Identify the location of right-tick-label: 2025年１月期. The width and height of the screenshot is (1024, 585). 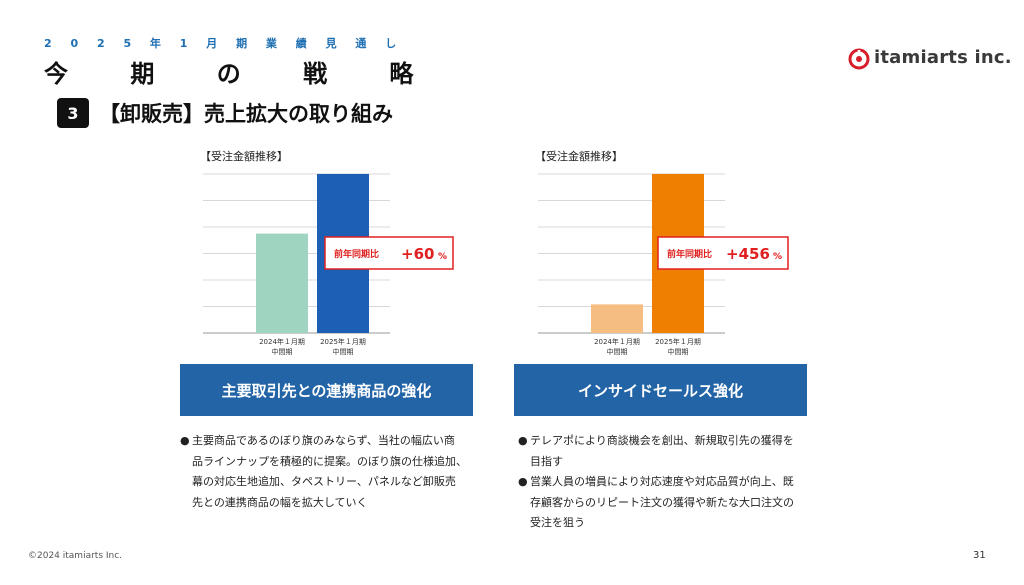
(678, 341).